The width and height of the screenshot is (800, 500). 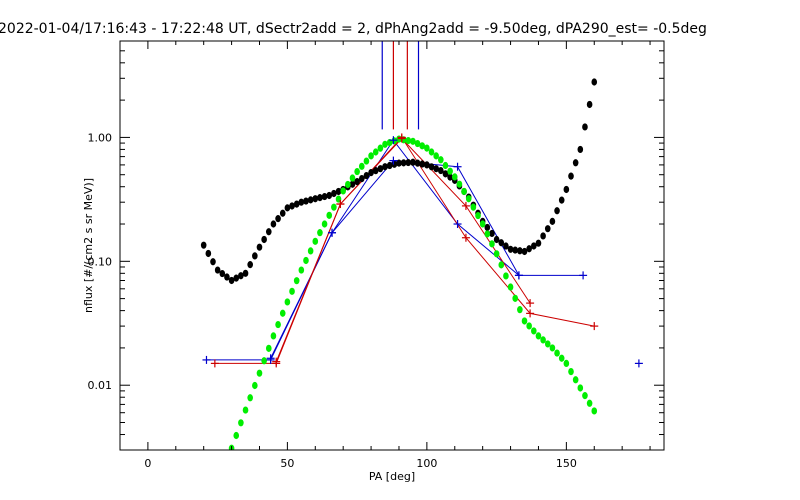 What do you see at coordinates (392, 476) in the screenshot?
I see `x-axis-label: PA [deg]` at bounding box center [392, 476].